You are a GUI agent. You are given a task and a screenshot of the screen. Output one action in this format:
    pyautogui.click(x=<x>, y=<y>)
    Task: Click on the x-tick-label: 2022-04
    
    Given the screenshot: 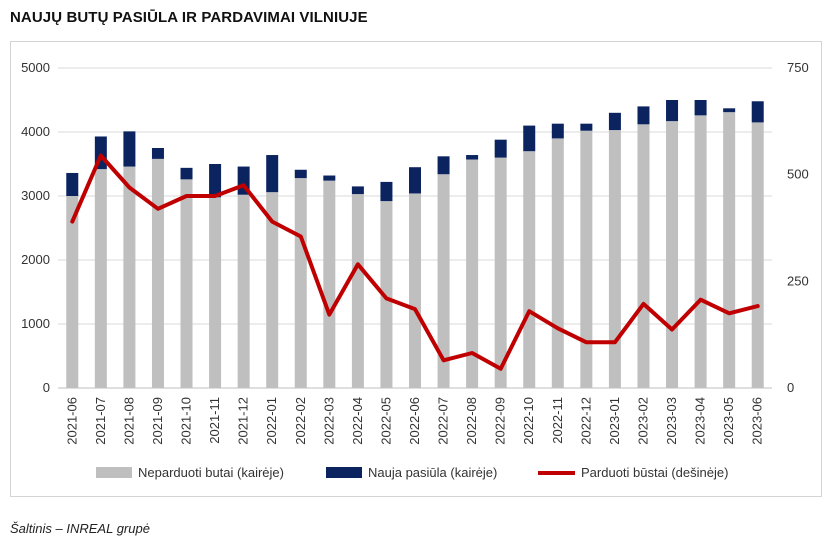 What is the action you would take?
    pyautogui.click(x=357, y=421)
    